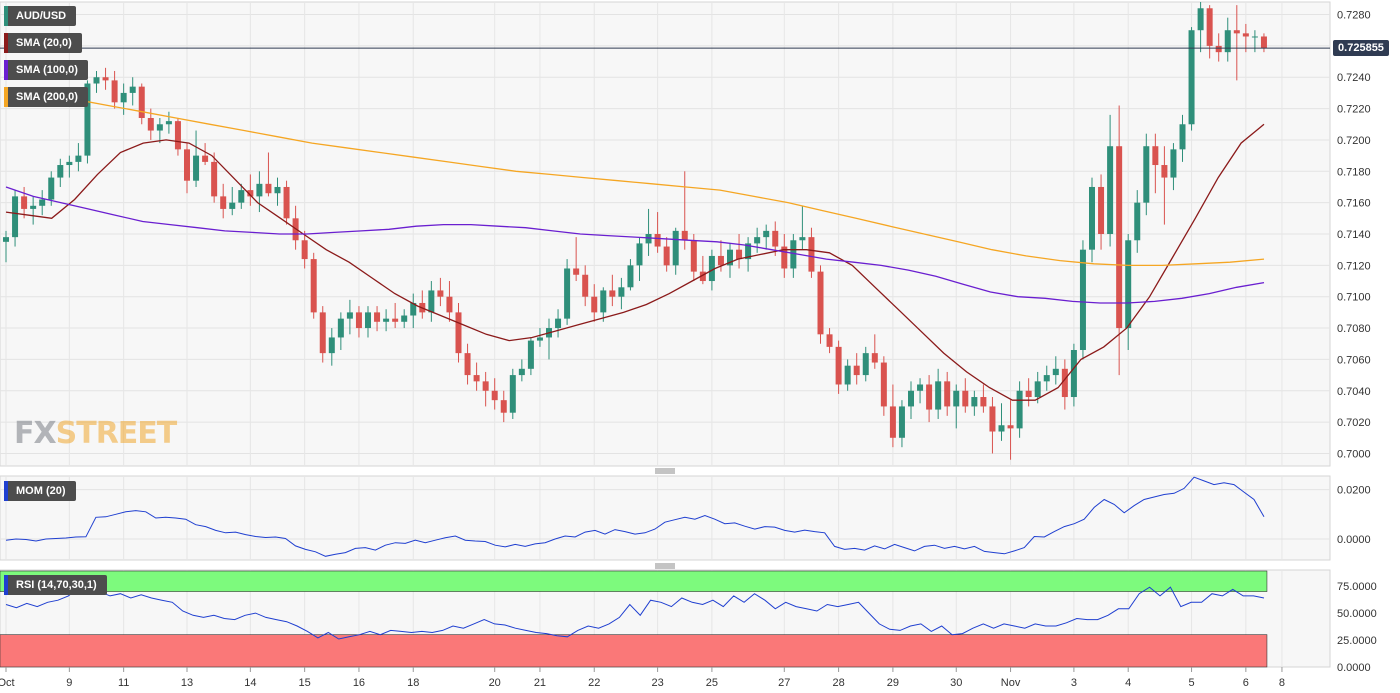 This screenshot has width=1400, height=693. What do you see at coordinates (1354, 491) in the screenshot?
I see `mom-tick-label: 0.0200` at bounding box center [1354, 491].